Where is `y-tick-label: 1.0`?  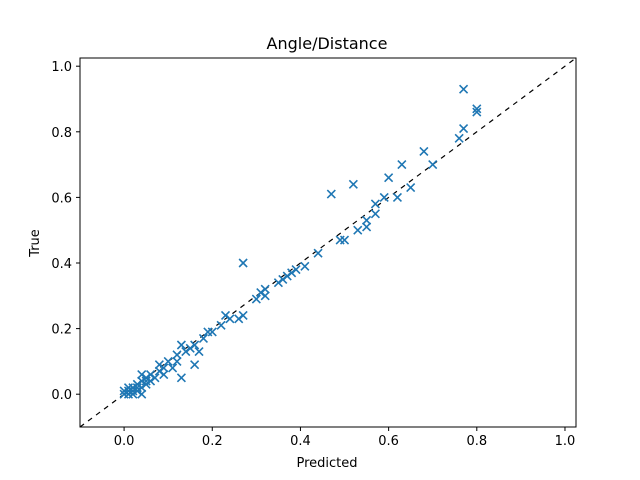
y-tick-label: 1.0 is located at coordinates (61, 67).